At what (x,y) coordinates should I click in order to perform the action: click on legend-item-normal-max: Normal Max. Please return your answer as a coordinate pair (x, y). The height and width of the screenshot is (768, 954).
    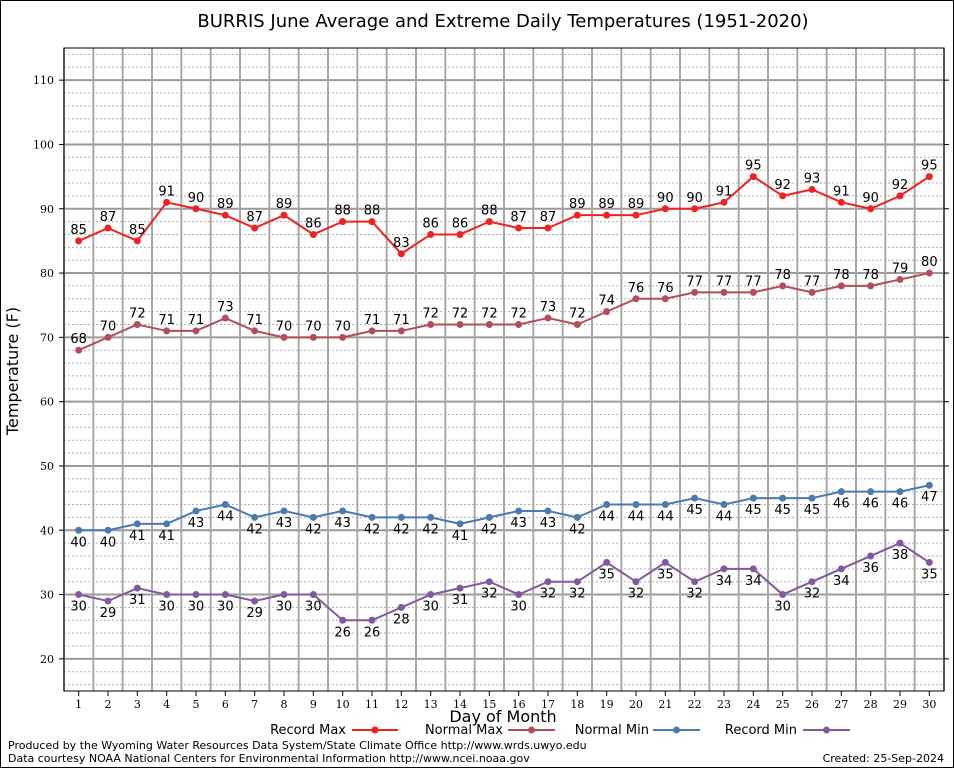
    Looking at the image, I should click on (490, 730).